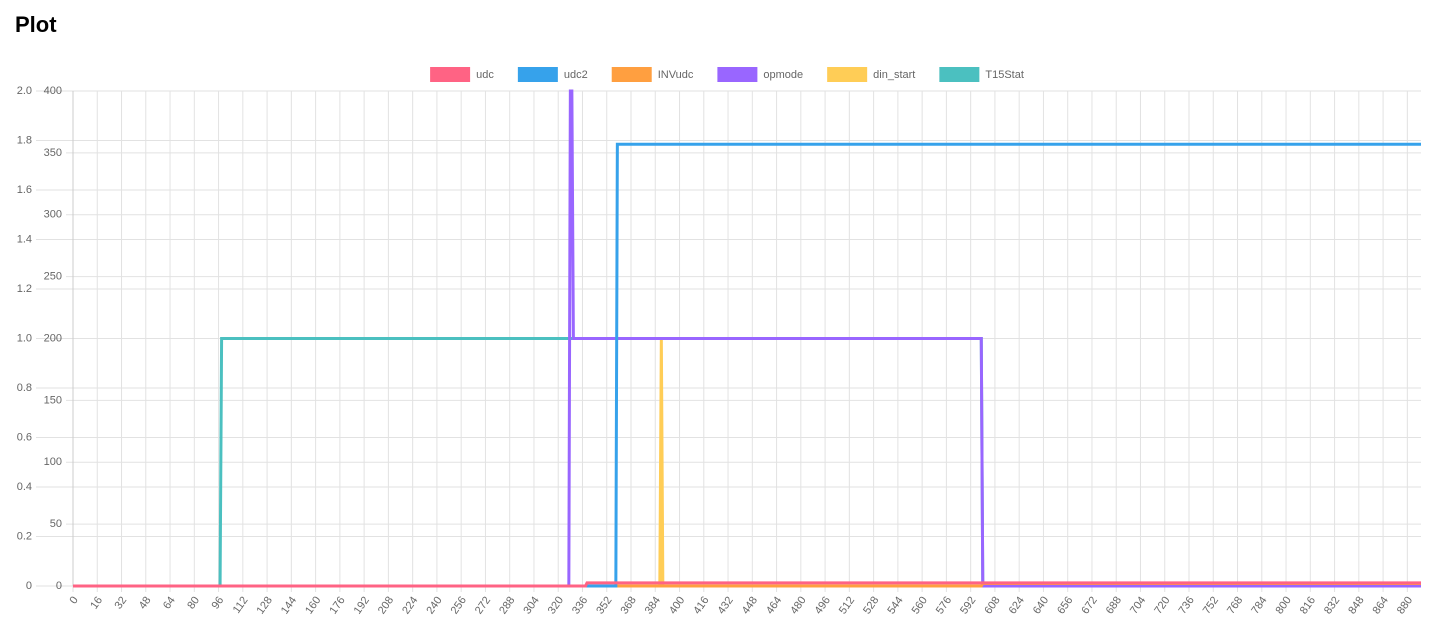 The image size is (1429, 633). Describe the element at coordinates (459, 606) in the screenshot. I see `x-tick-label: 256` at that location.